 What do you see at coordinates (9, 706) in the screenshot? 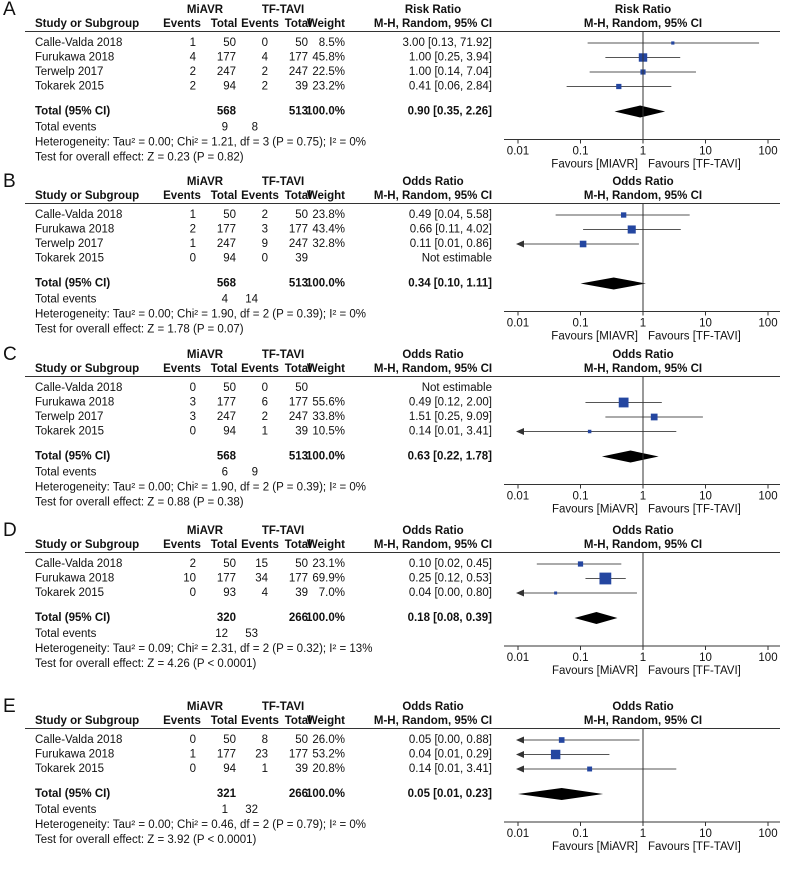
I see `panel-label: E` at bounding box center [9, 706].